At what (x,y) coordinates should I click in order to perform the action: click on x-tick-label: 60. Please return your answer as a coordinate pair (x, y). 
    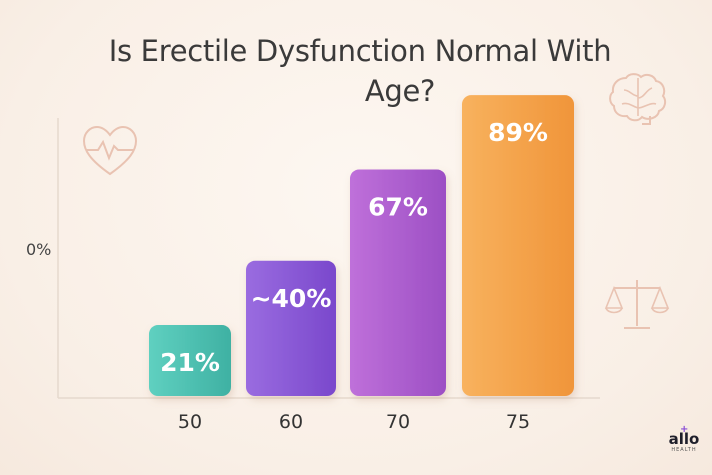
    Looking at the image, I should click on (291, 422).